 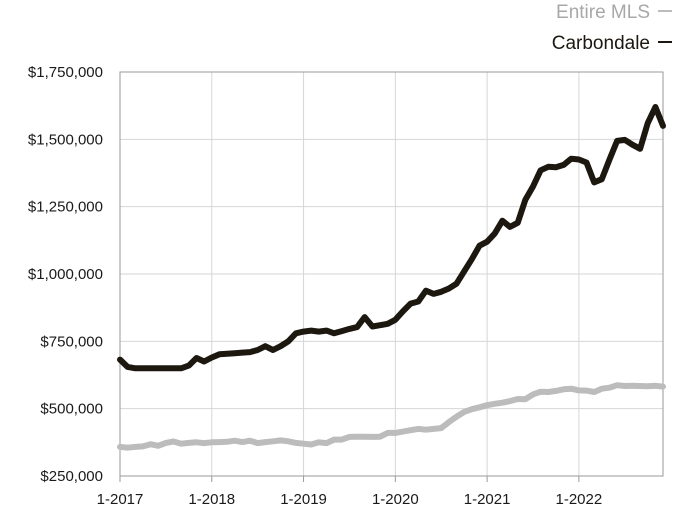 I want to click on legend-label-entire-mls: Entire MLS, so click(x=603, y=12).